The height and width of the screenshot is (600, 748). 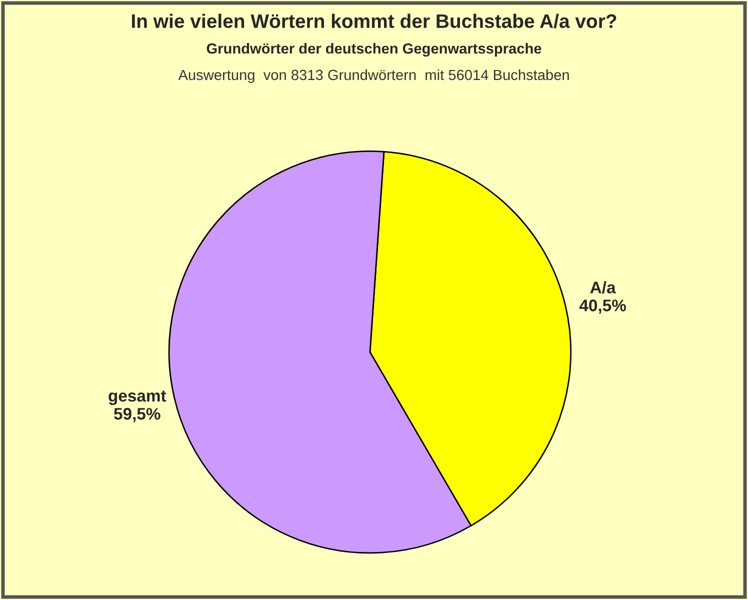 I want to click on data-label: 40,5%, so click(x=602, y=307).